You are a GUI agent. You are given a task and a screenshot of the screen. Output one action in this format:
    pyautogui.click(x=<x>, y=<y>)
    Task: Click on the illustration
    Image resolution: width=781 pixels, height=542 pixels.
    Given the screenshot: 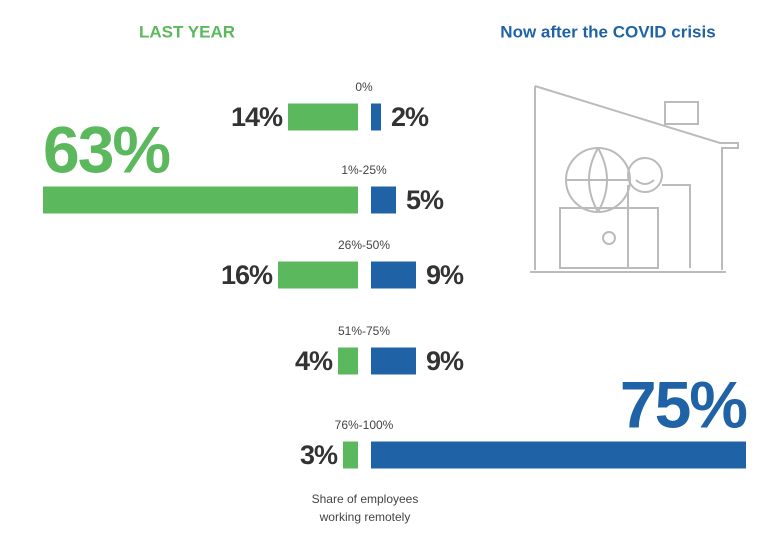 What is the action you would take?
    pyautogui.click(x=634, y=179)
    